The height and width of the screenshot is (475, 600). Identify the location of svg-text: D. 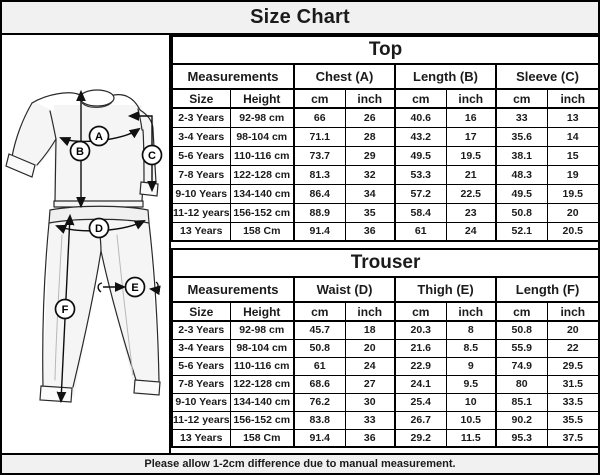
(99, 229).